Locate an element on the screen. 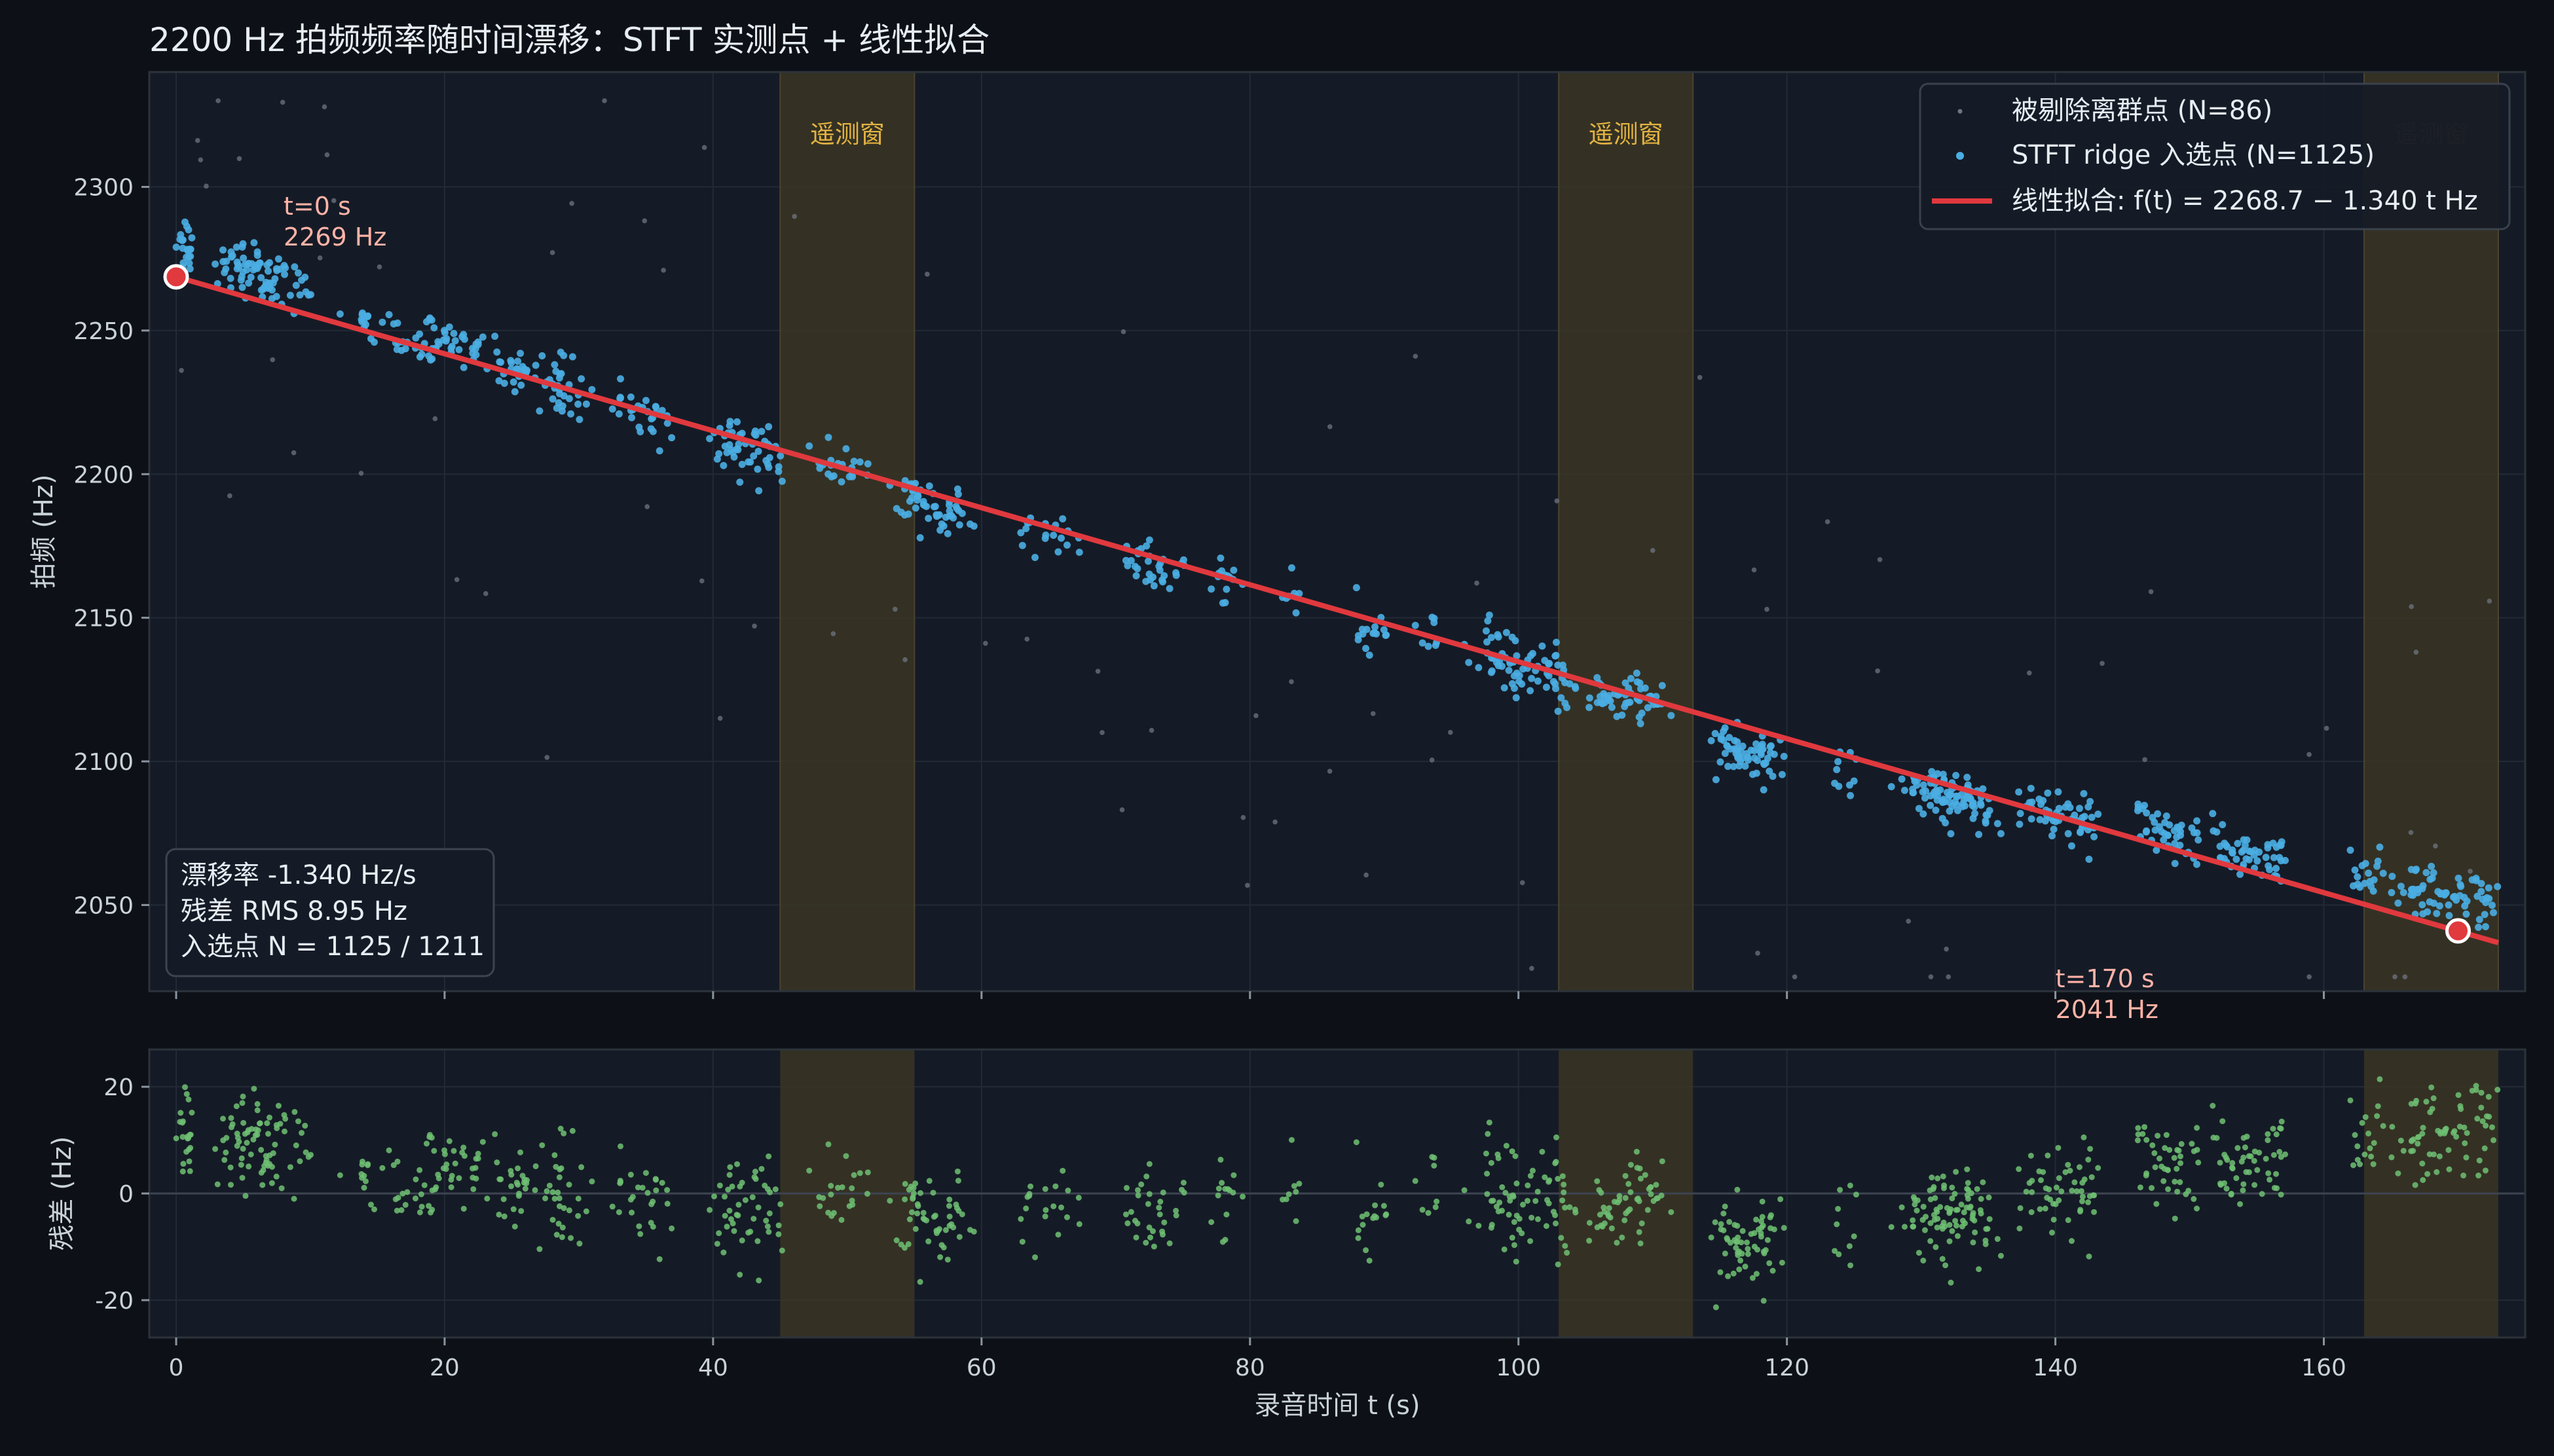  residual-xtick-label-1: 20 is located at coordinates (445, 1368).